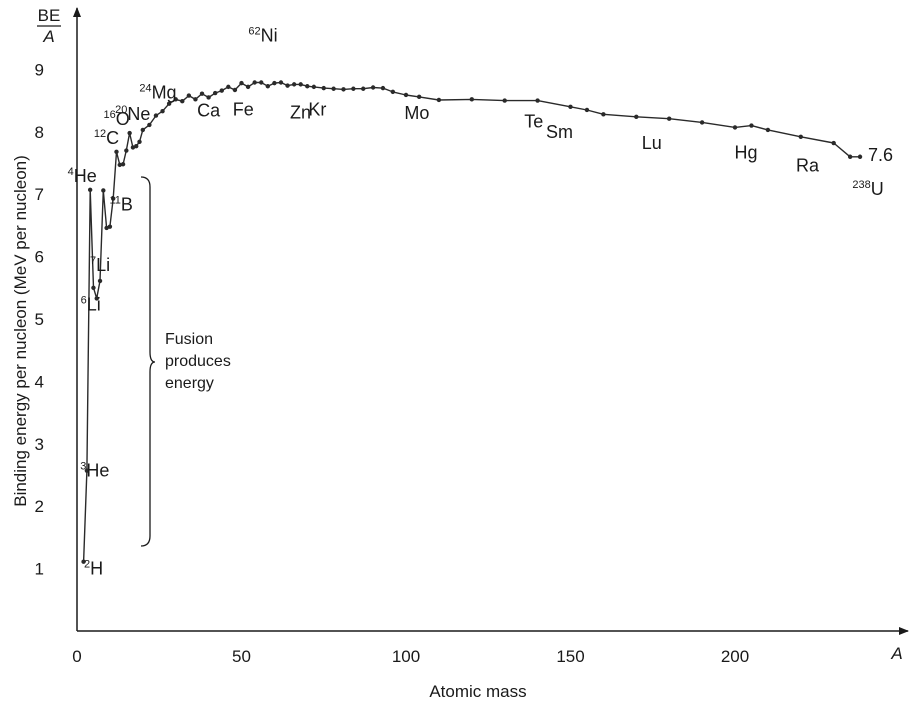  Describe the element at coordinates (106, 138) in the screenshot. I see `element-label-12c: 12C` at that location.